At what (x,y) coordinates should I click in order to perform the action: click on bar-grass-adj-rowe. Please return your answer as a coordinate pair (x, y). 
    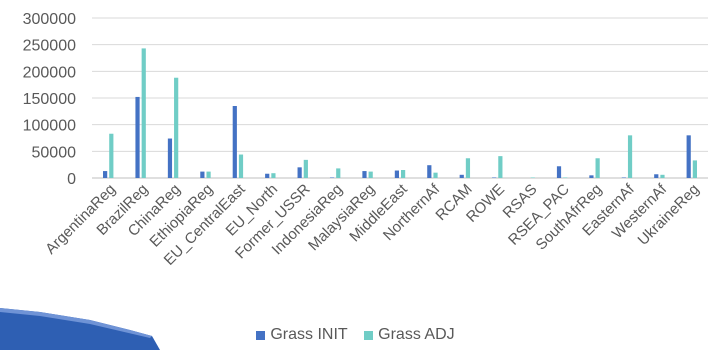
    Looking at the image, I should click on (500, 167).